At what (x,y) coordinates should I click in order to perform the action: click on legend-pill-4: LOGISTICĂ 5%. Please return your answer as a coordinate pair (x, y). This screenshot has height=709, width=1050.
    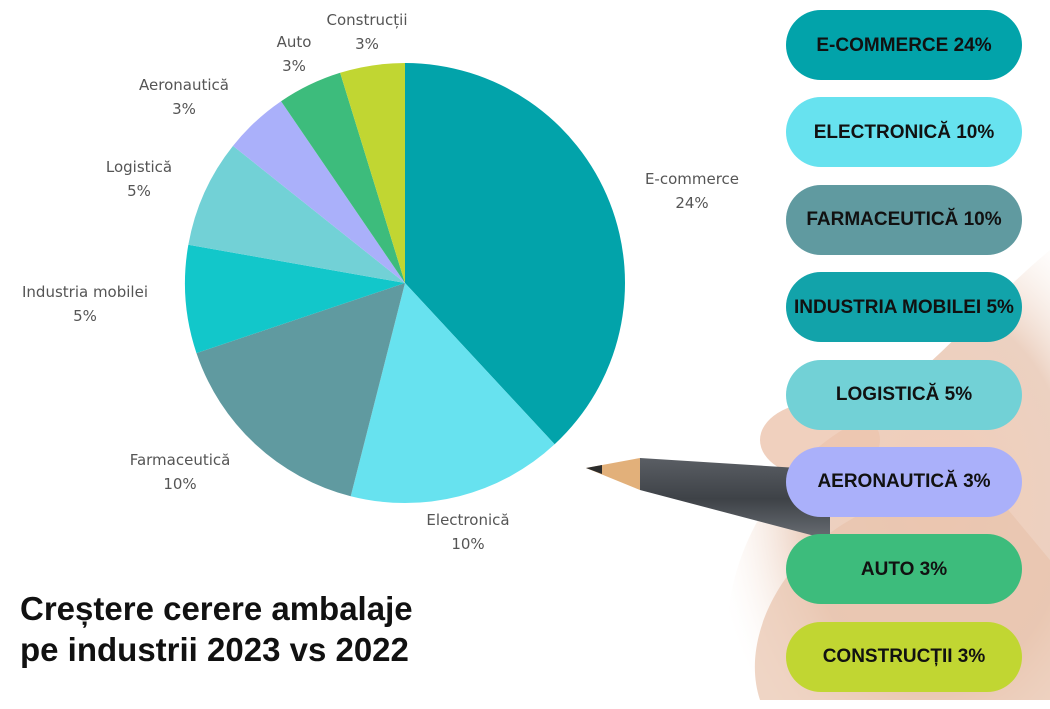
    Looking at the image, I should click on (904, 394).